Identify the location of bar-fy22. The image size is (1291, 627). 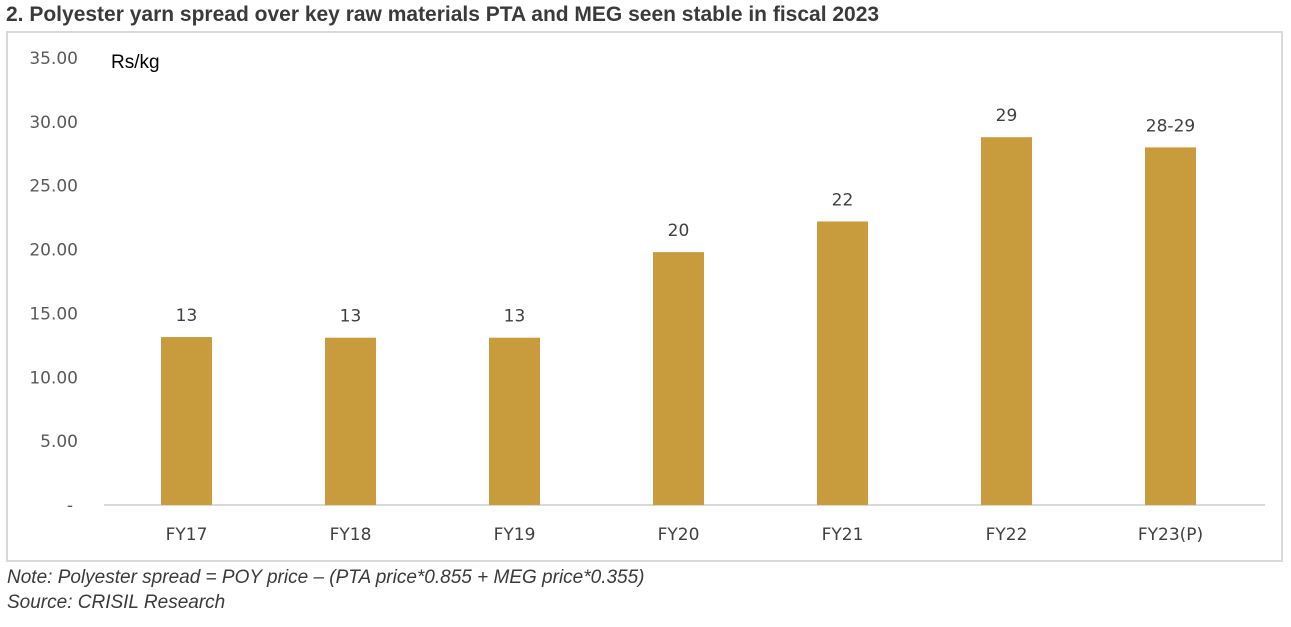
(1006, 321).